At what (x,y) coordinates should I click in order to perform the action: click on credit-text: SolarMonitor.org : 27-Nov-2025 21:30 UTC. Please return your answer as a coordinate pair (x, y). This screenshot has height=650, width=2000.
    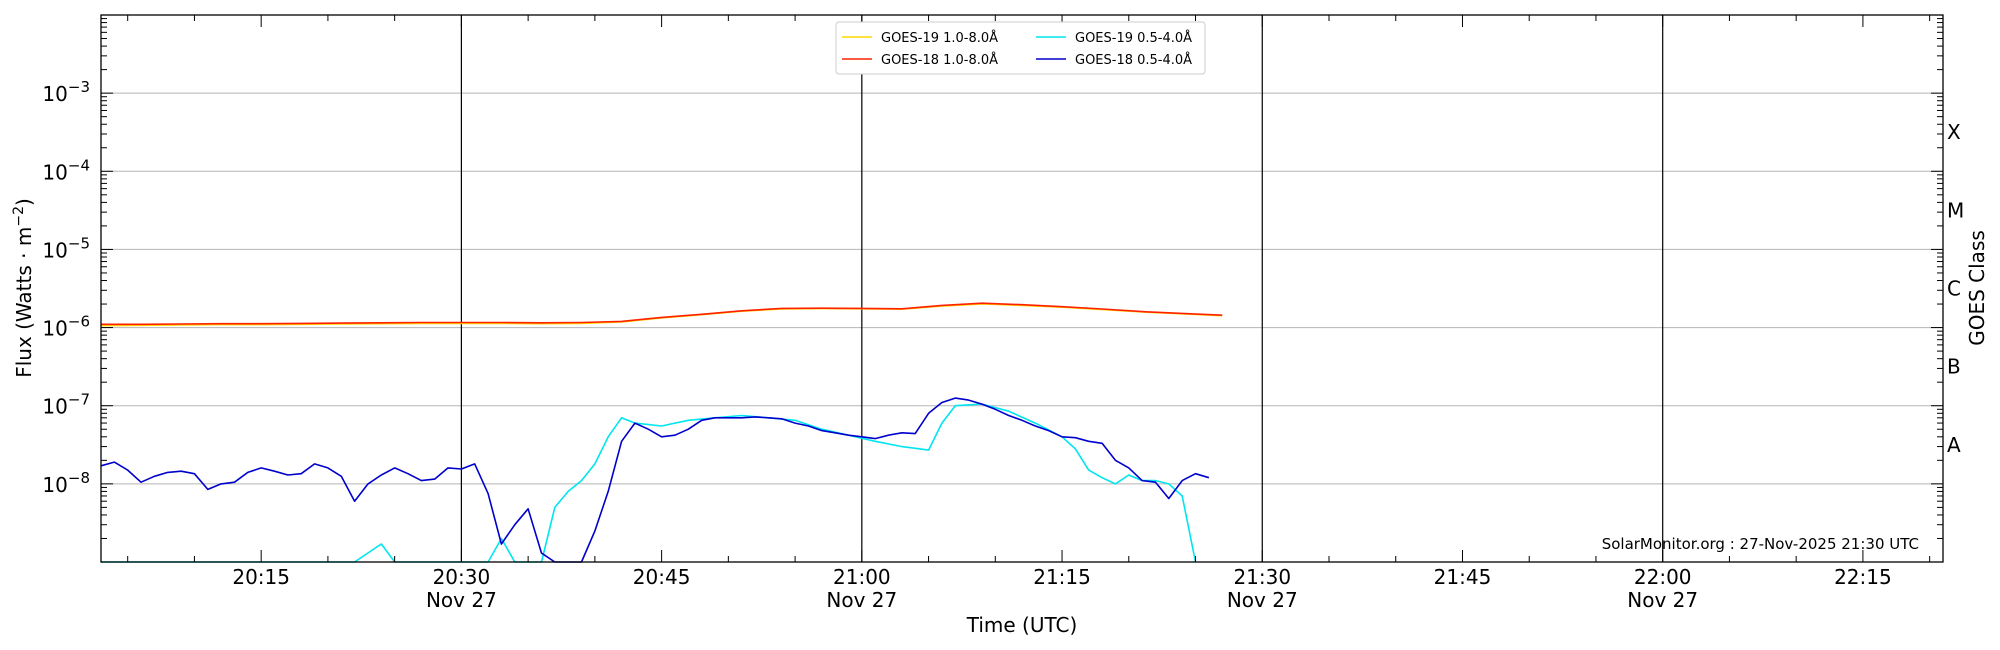
    Looking at the image, I should click on (1760, 544).